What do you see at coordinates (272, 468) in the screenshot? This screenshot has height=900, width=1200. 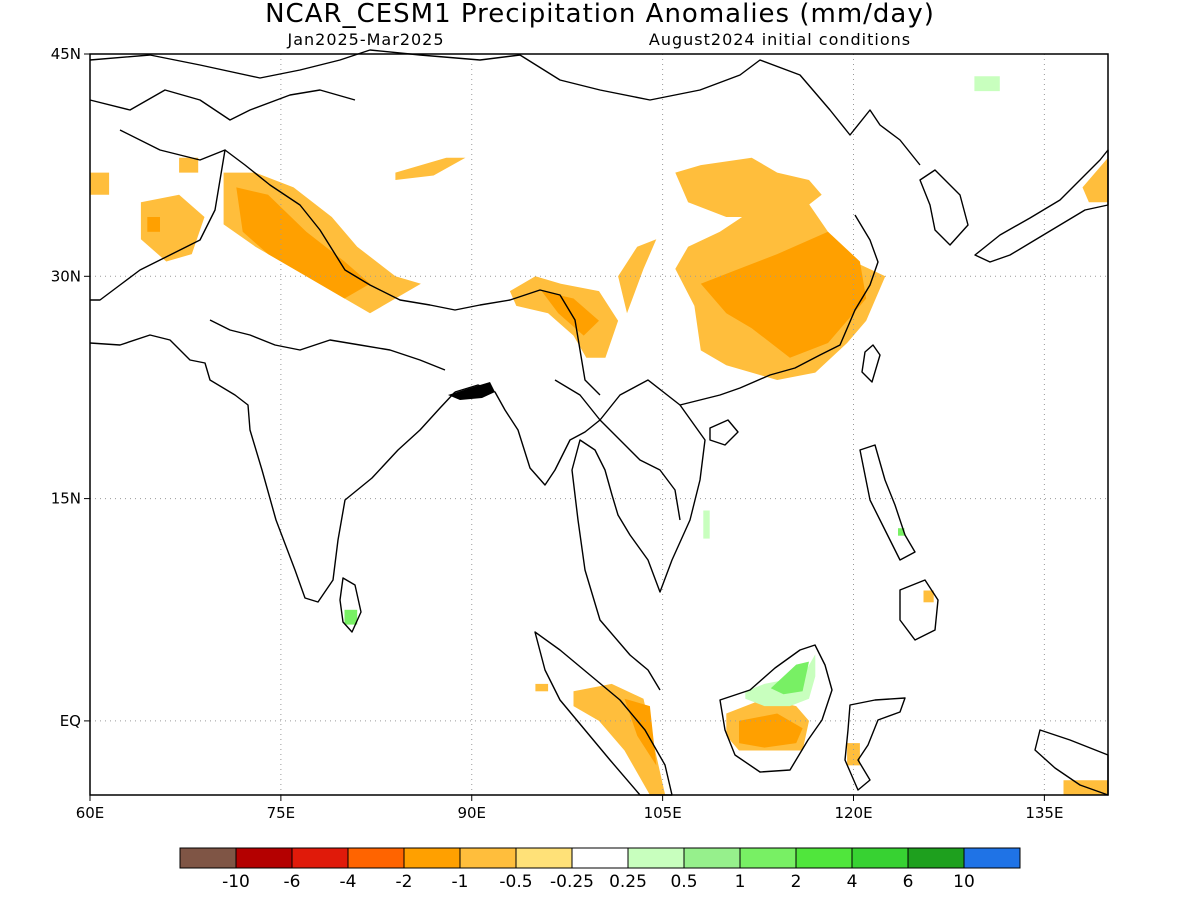 I see `india-coastline` at bounding box center [272, 468].